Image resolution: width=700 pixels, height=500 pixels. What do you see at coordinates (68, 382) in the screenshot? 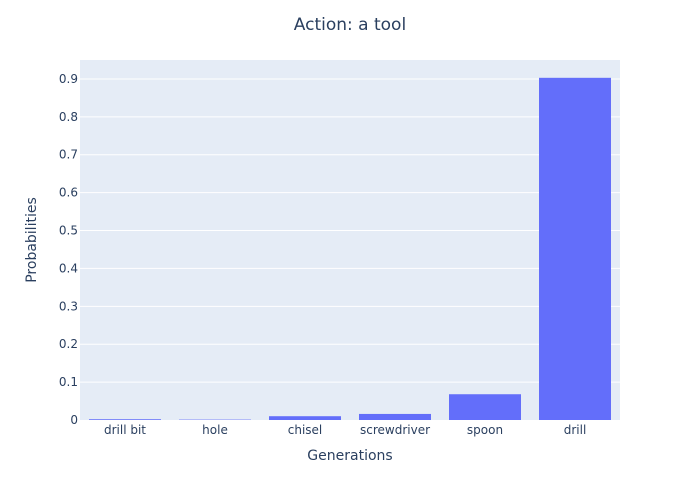
I see `y-tick-label: 0.1` at bounding box center [68, 382].